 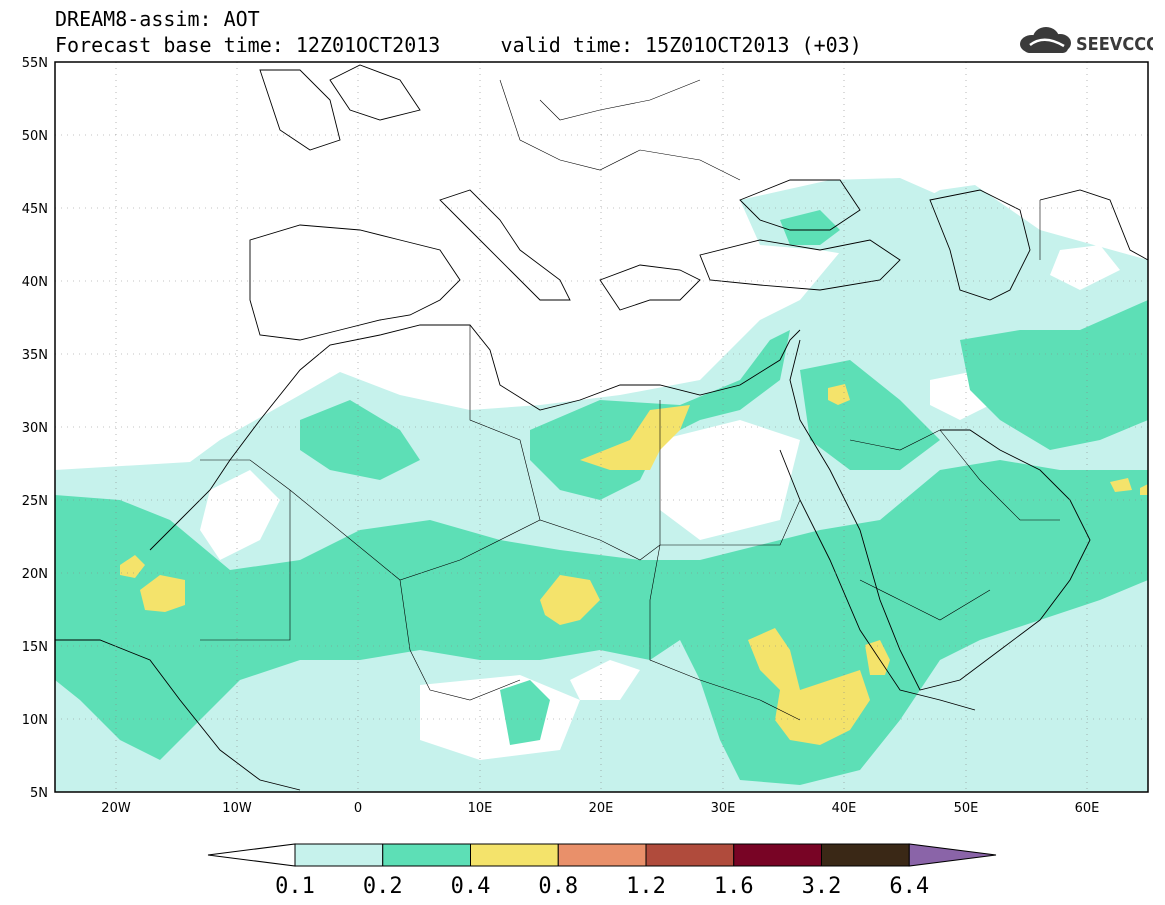 What do you see at coordinates (35, 647) in the screenshot?
I see `lat-tick: 15N` at bounding box center [35, 647].